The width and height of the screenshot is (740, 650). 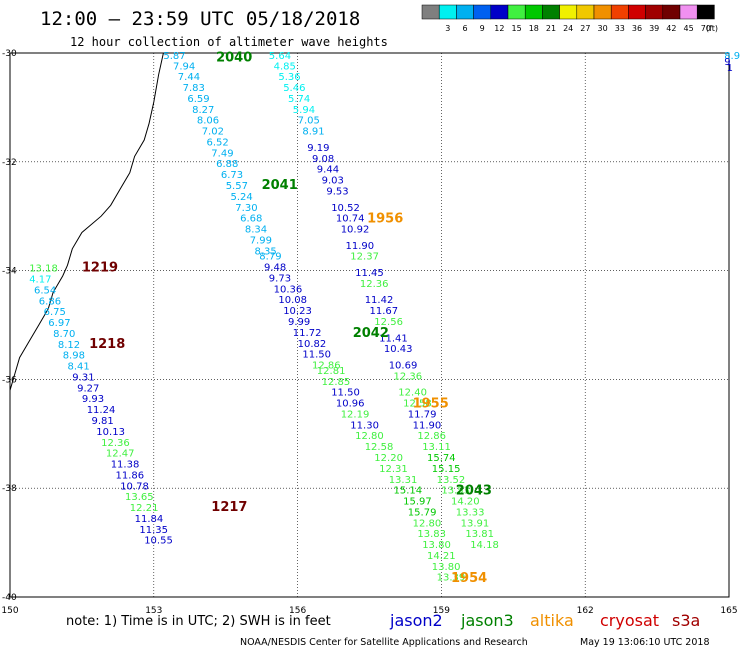 I want to click on wave-height-value: 12.20, so click(x=388, y=458).